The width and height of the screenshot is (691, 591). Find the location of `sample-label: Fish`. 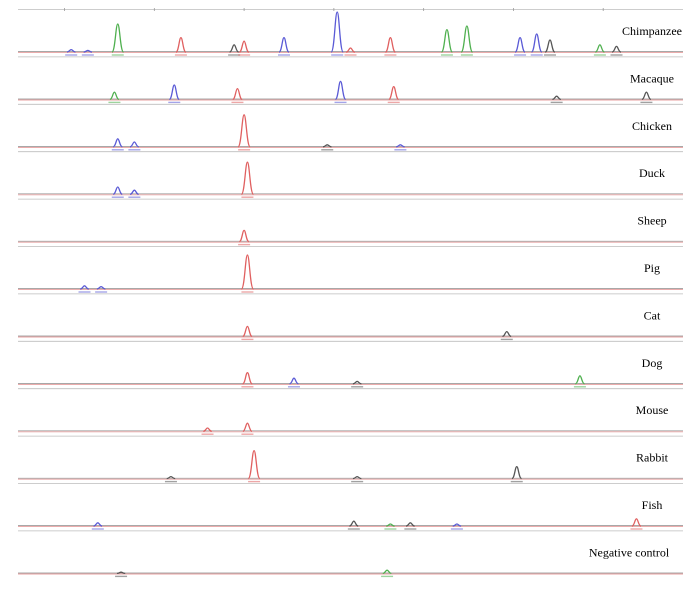

sample-label: Fish is located at coordinates (652, 505).